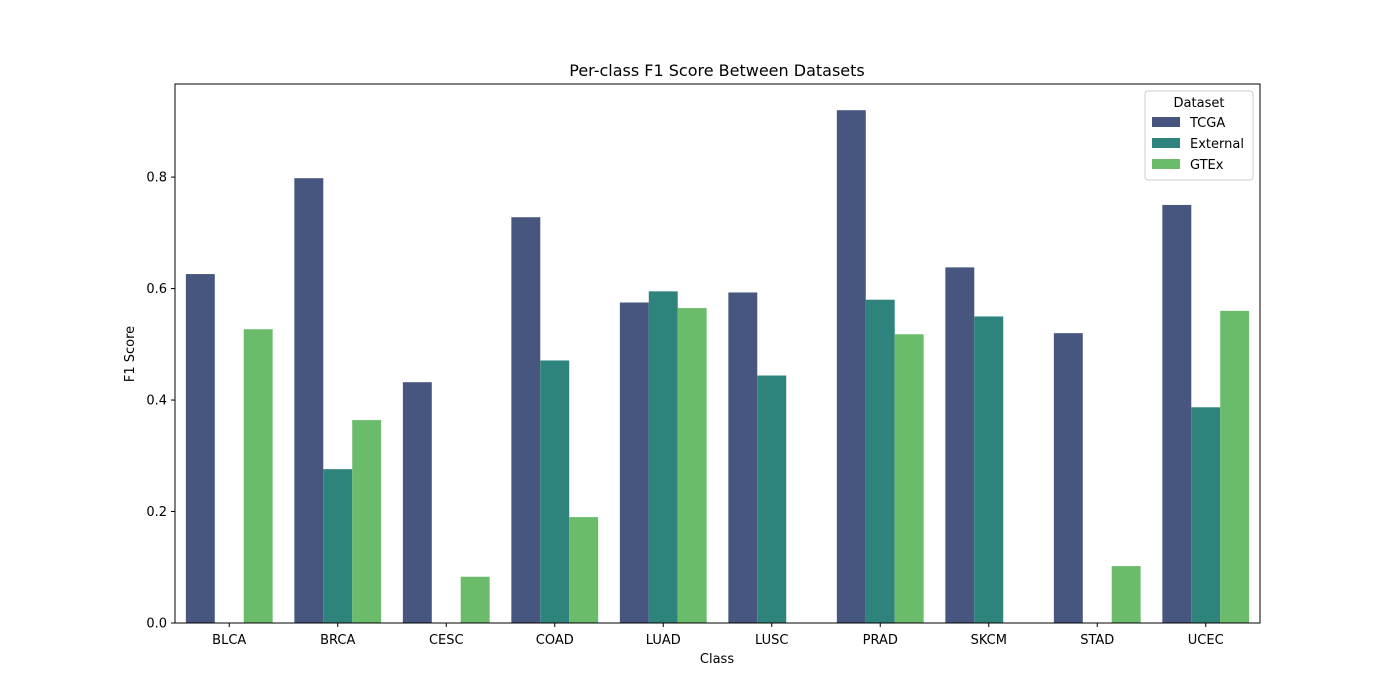 This screenshot has height=700, width=1400. I want to click on x-tick-label: LUSC, so click(771, 640).